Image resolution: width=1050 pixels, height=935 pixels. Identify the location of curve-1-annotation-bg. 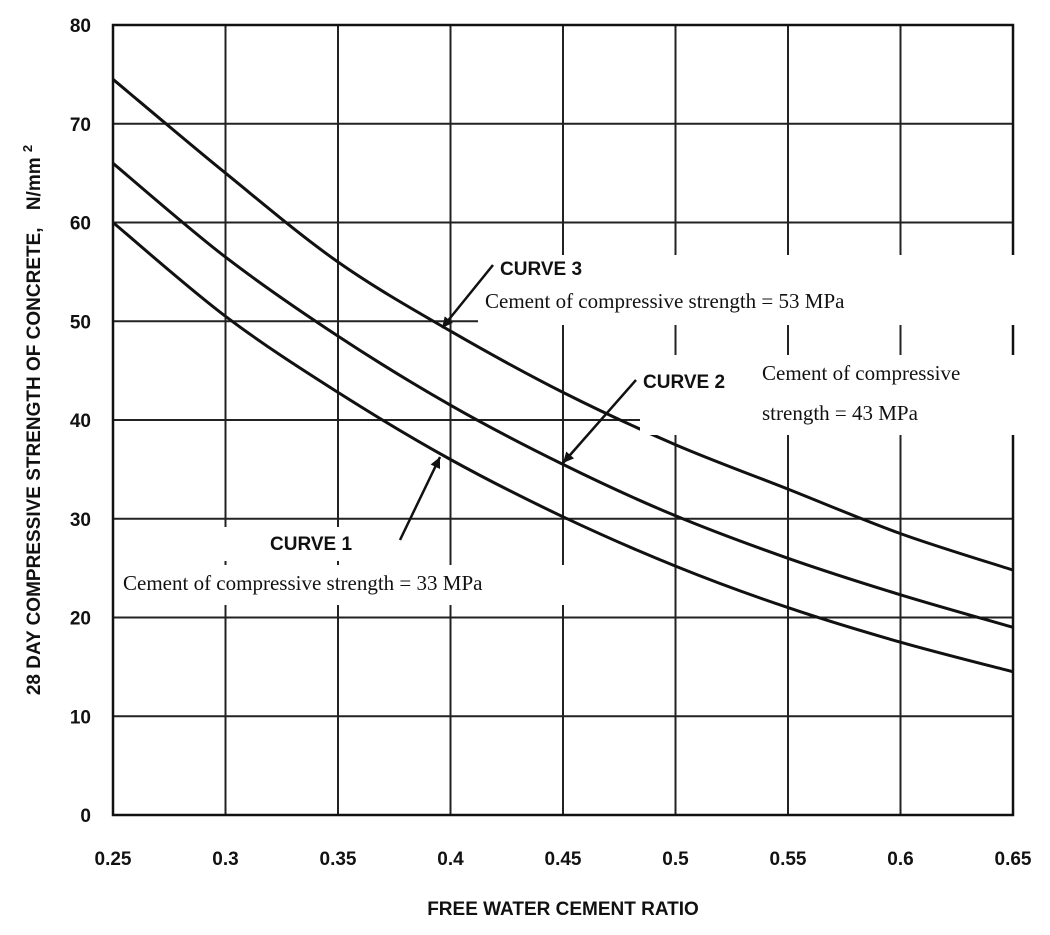
(383, 585).